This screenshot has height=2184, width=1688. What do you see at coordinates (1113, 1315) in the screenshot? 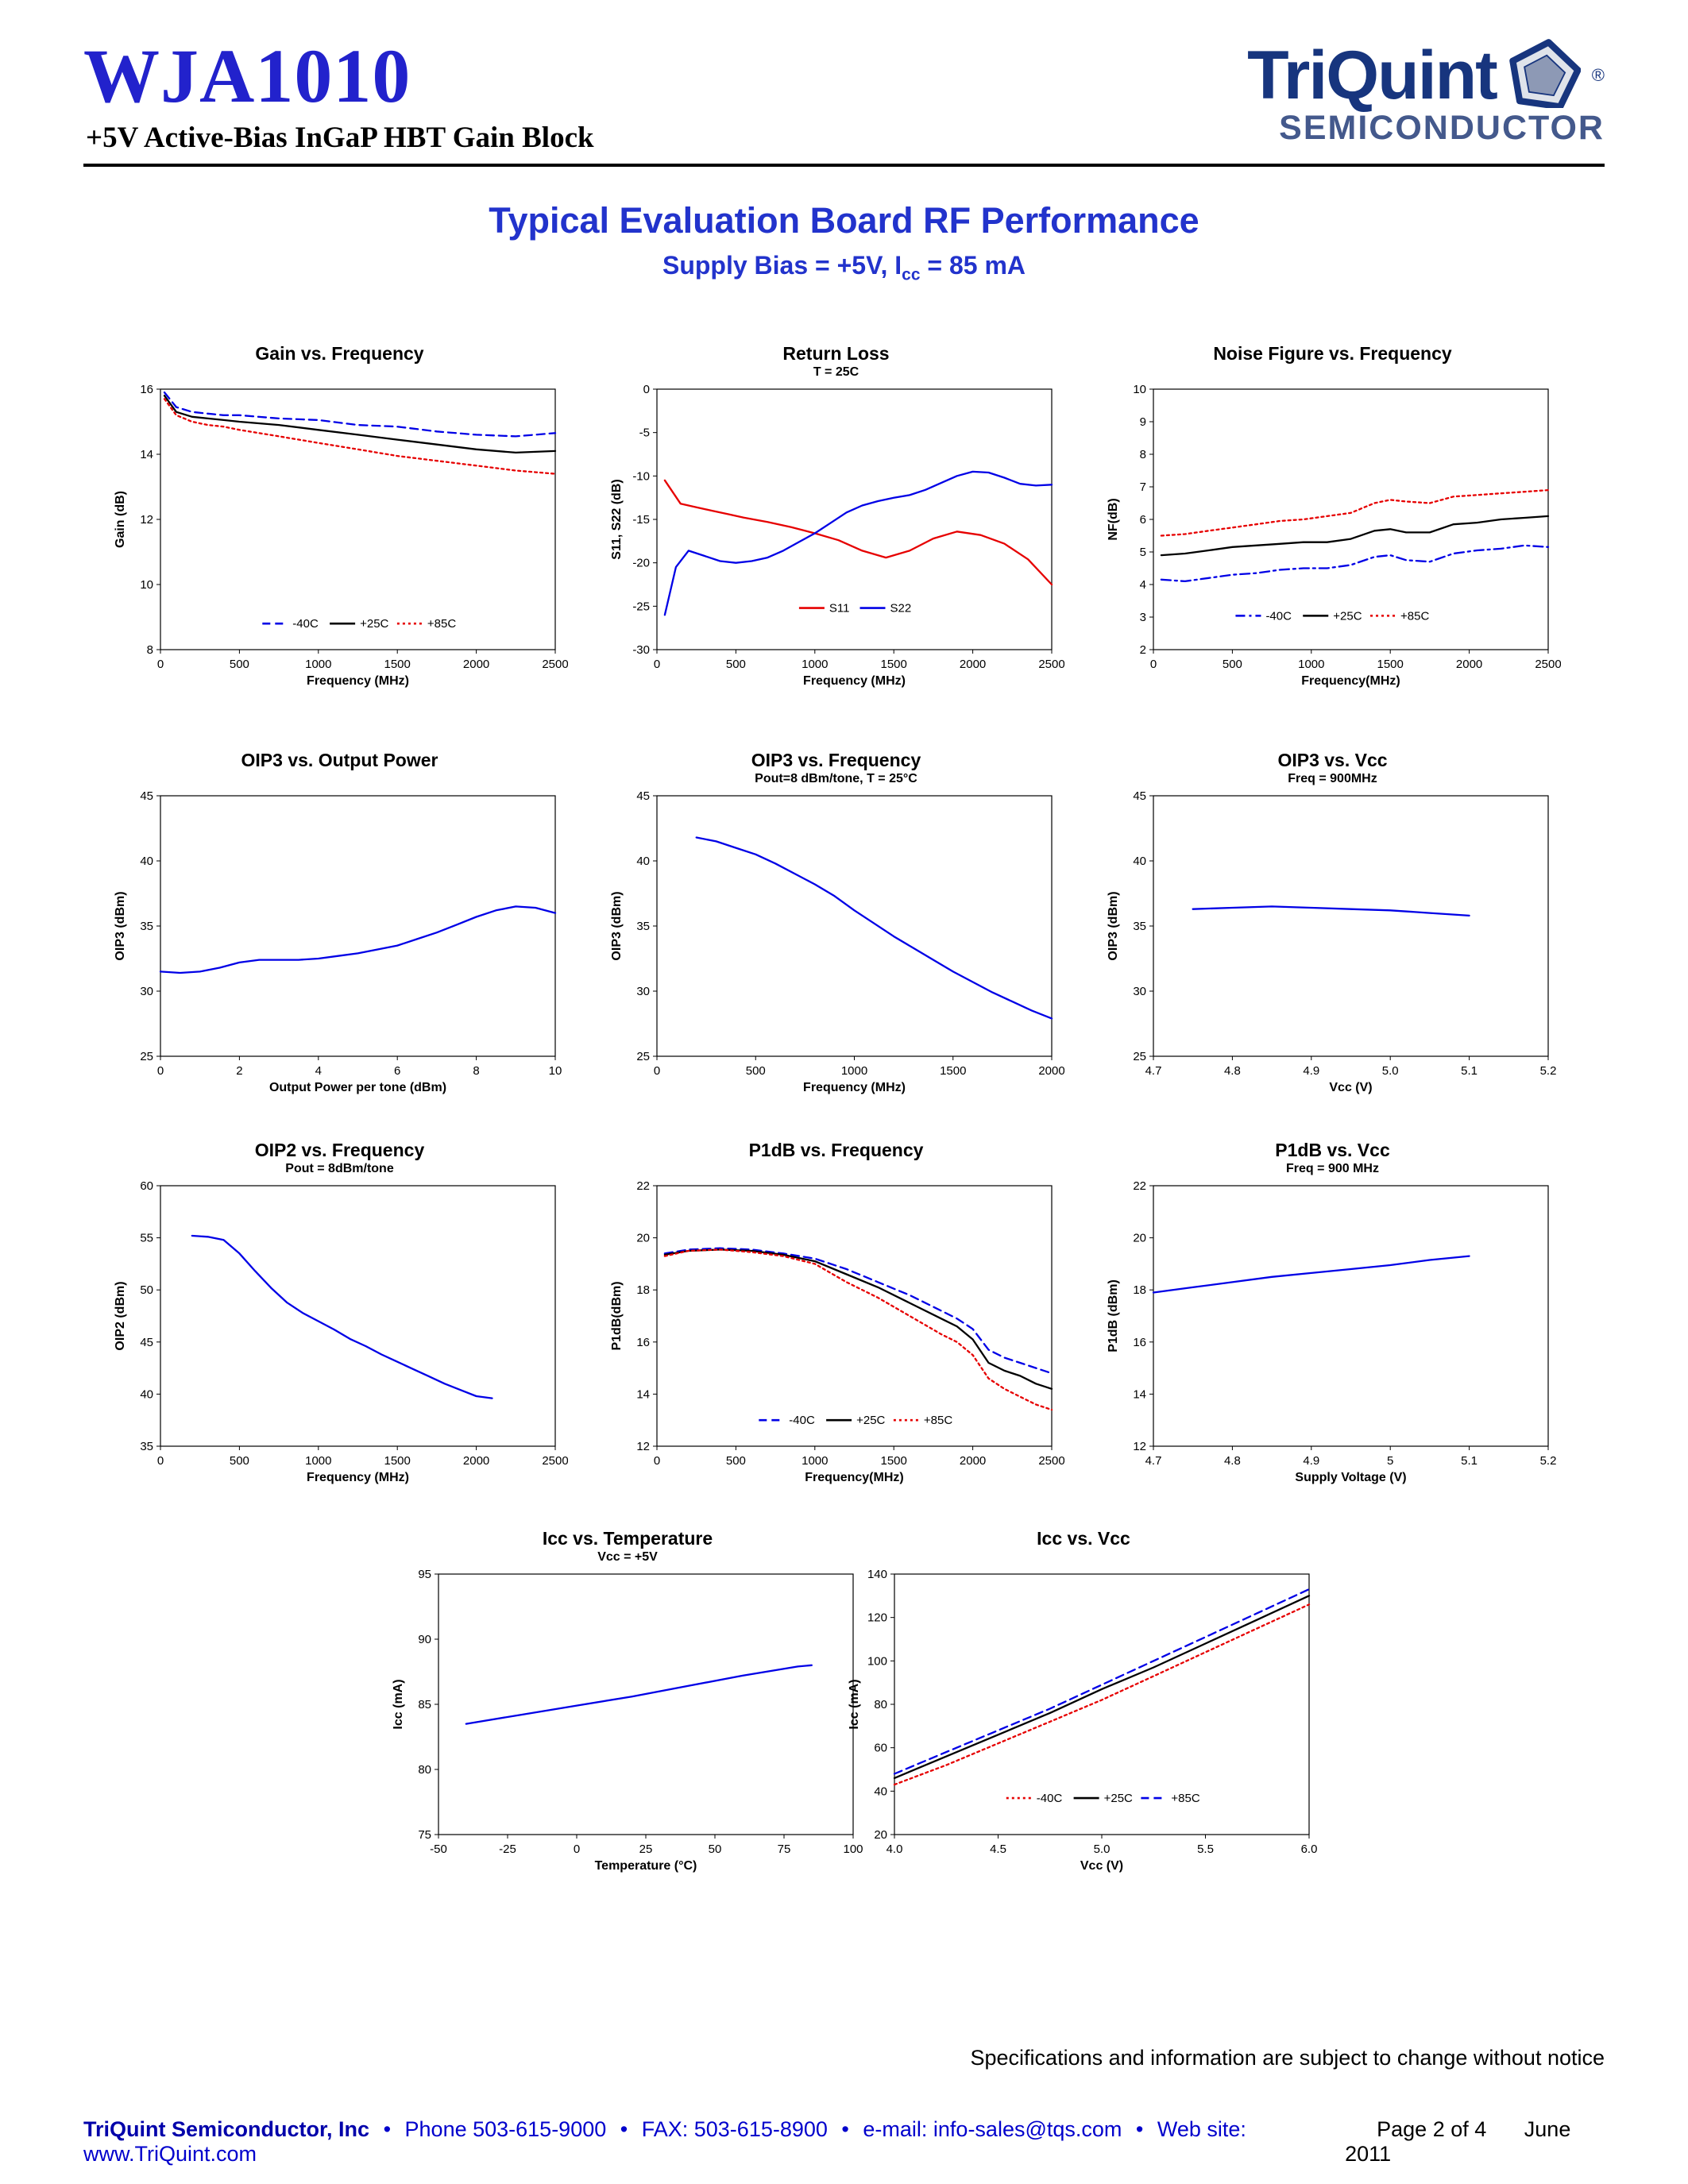
I see `svg-text: P1dB (dBm)` at bounding box center [1113, 1315].